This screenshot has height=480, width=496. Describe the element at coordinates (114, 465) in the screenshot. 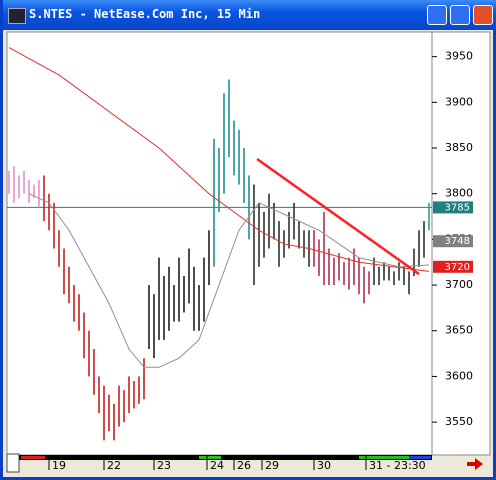

I see `x-tick-label: 22` at that location.